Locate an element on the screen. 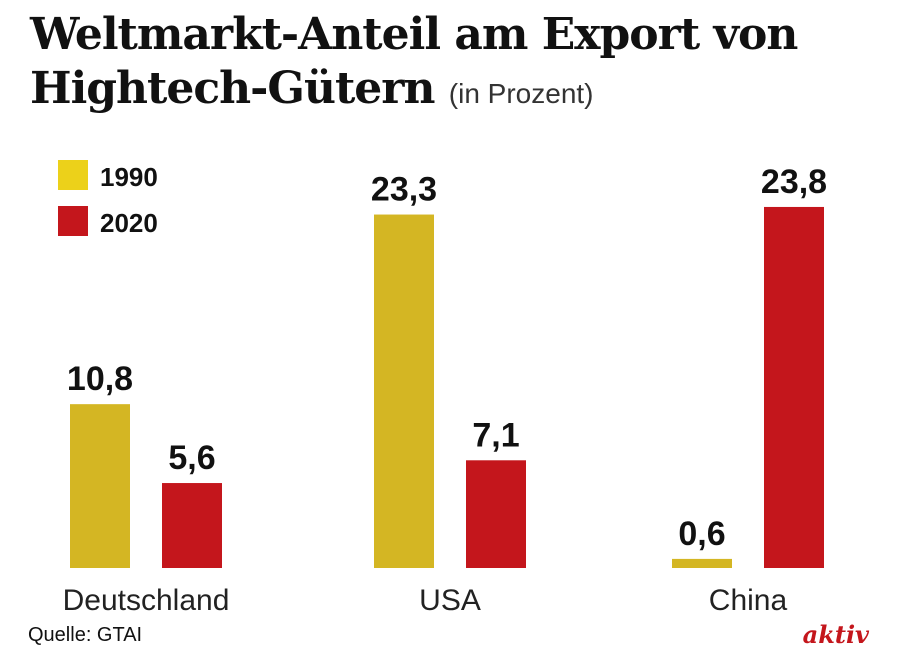  brand-logo: aktiv is located at coordinates (835, 634).